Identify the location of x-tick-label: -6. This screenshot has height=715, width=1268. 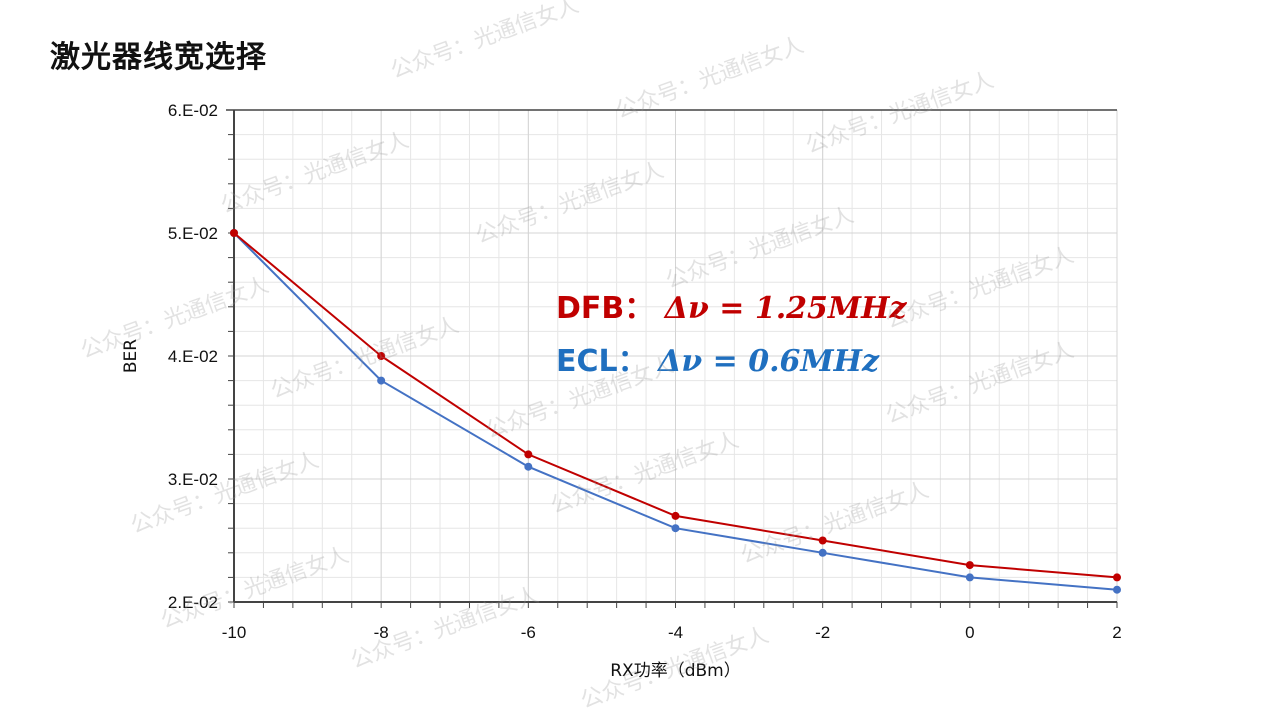
(528, 632).